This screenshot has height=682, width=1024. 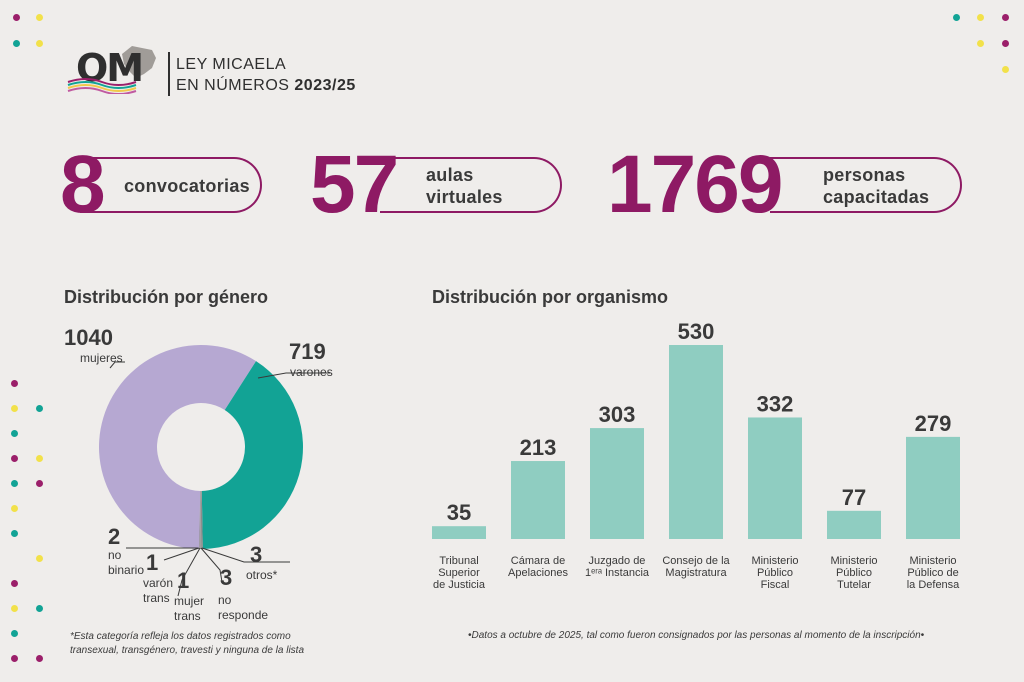 I want to click on bar-category-label-4-0: Ministerio, so click(x=774, y=561).